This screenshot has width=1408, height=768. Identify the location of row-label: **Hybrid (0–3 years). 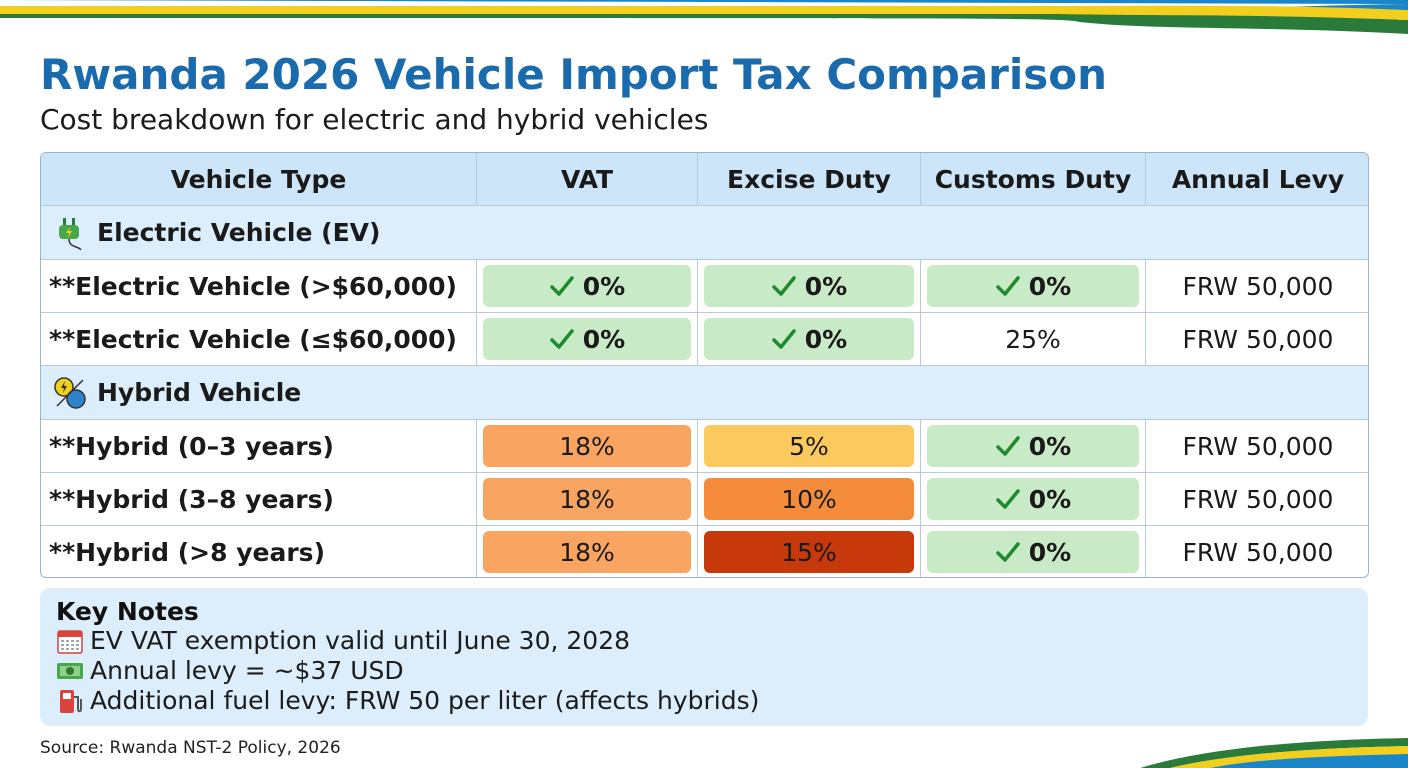
(259, 446).